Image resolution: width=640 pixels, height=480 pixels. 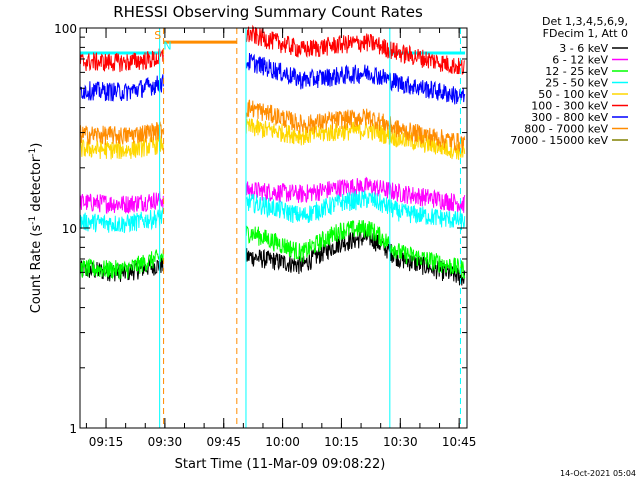 What do you see at coordinates (280, 464) in the screenshot?
I see `x-axis-label: Start Time (11-Mar-09 09:08:22)` at bounding box center [280, 464].